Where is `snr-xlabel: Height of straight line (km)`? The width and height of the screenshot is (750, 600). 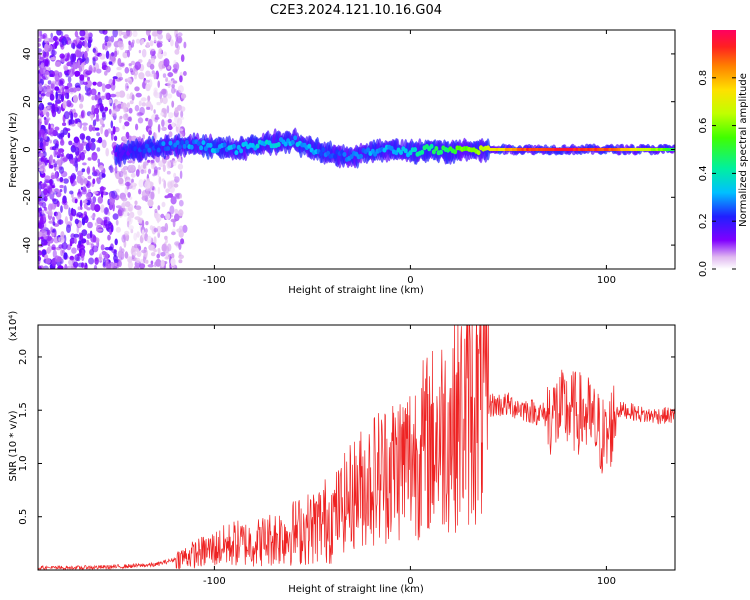
snr-xlabel: Height of straight line (km) is located at coordinates (356, 589).